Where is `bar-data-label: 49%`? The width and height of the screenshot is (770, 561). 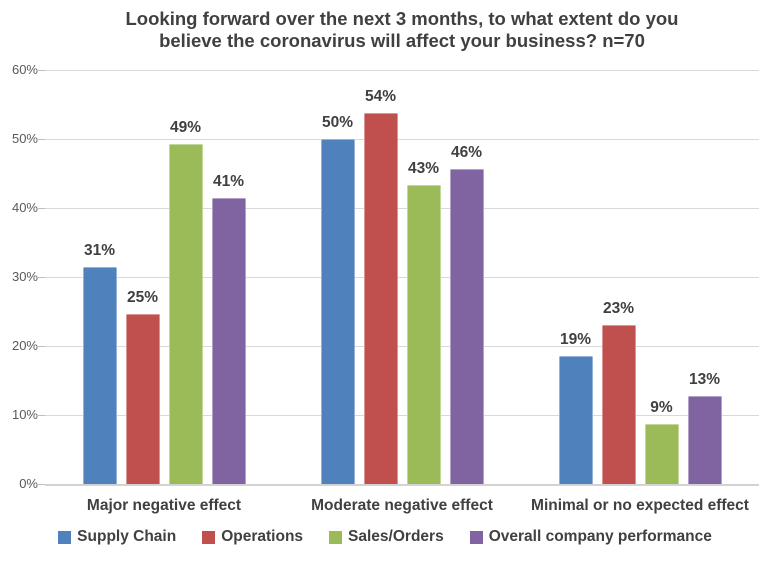
bar-data-label: 49% is located at coordinates (185, 127).